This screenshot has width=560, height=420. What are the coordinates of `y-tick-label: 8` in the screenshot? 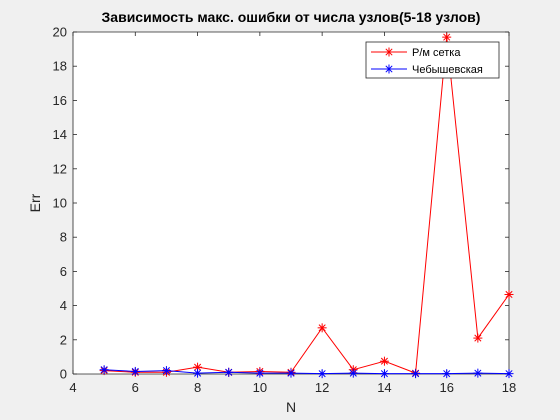 It's located at (63, 237).